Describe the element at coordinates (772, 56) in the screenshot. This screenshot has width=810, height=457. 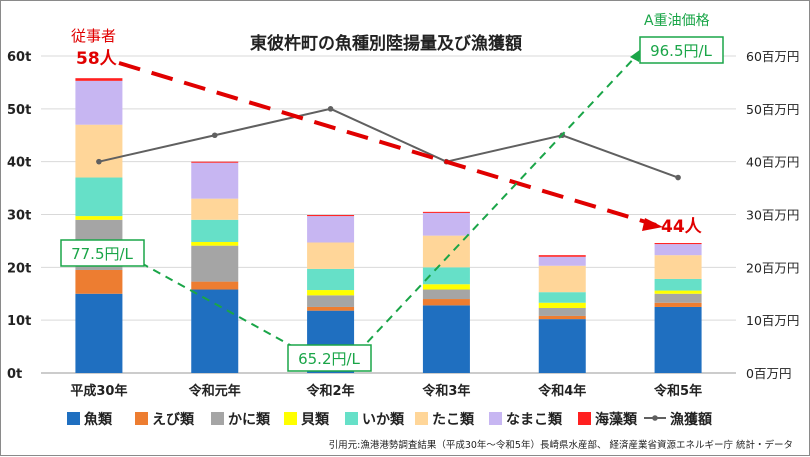
I see `right-tick-label: 60百万円` at that location.